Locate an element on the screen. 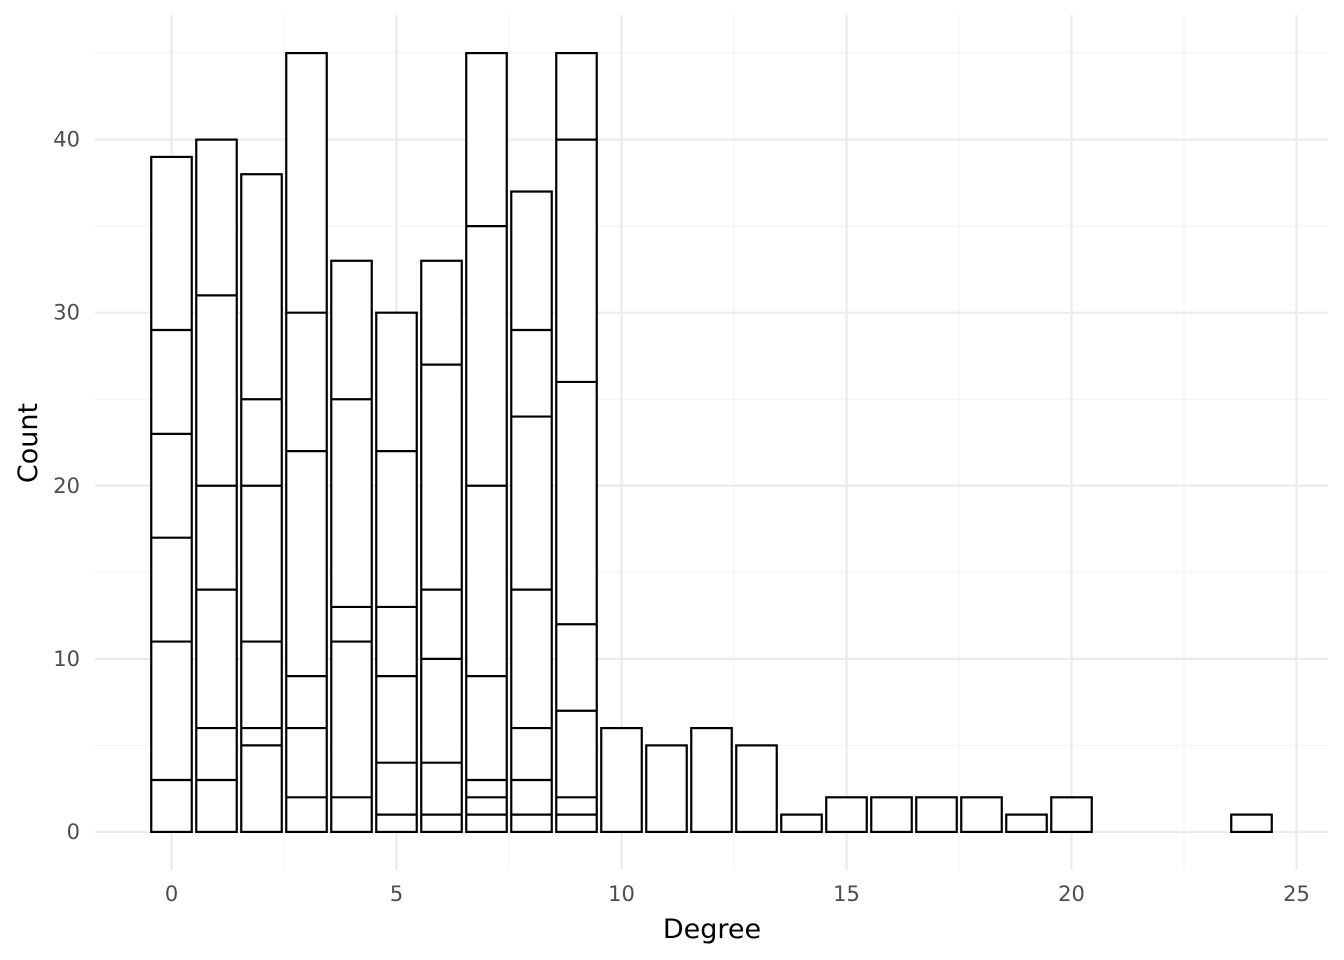 Image resolution: width=1344 pixels, height=960 pixels. x-tick-label: 25 is located at coordinates (1296, 894).